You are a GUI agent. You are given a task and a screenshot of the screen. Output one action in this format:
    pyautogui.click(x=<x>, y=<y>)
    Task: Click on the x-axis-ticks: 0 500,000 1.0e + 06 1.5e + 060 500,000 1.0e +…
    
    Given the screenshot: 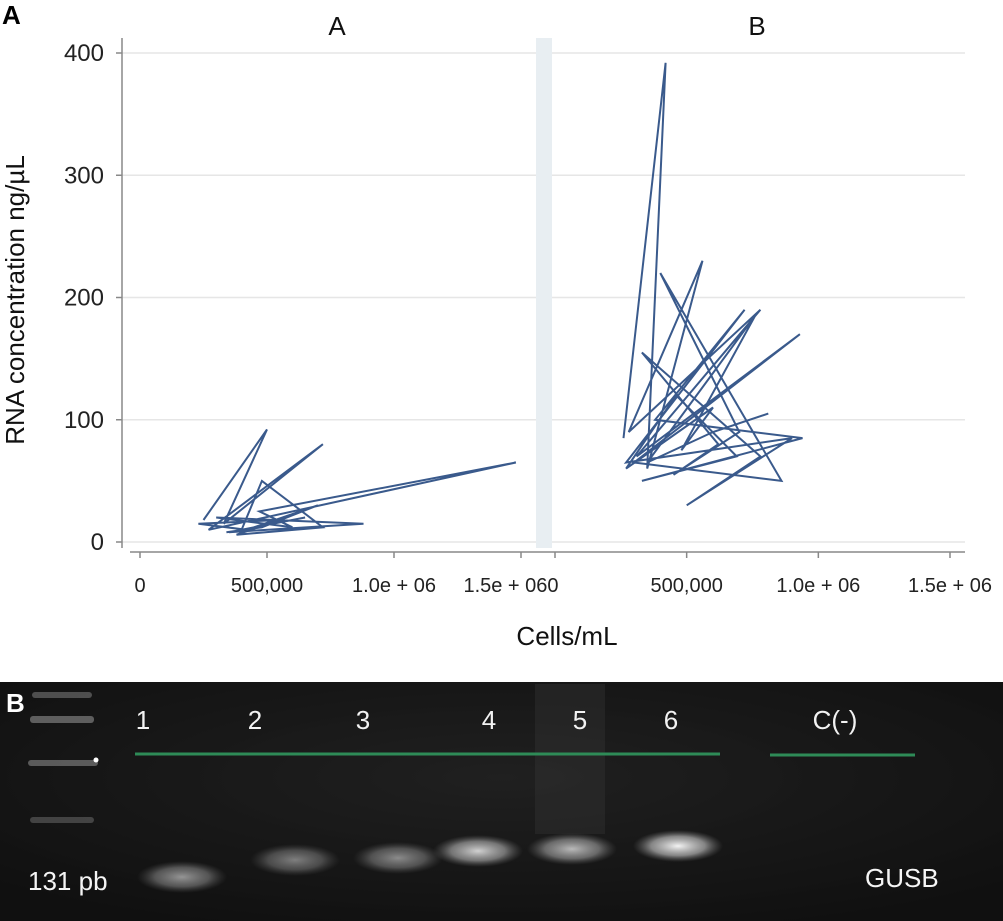 What is the action you would take?
    pyautogui.click(x=563, y=574)
    